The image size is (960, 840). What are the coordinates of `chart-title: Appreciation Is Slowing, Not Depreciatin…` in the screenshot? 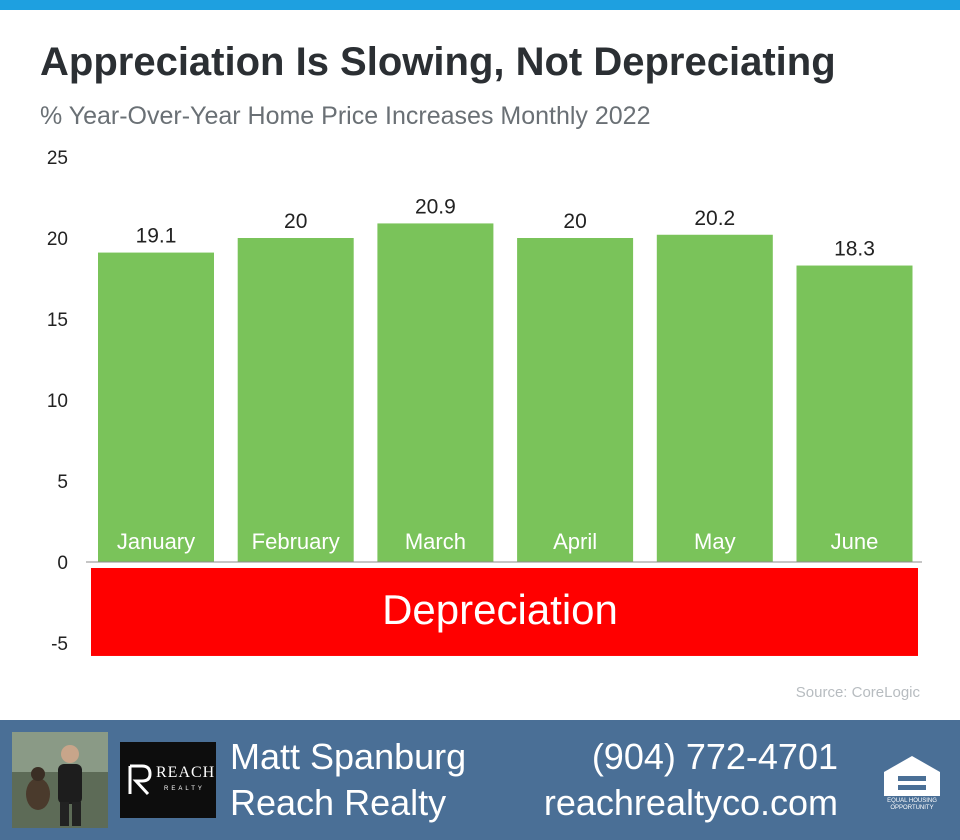 It's located at (438, 62).